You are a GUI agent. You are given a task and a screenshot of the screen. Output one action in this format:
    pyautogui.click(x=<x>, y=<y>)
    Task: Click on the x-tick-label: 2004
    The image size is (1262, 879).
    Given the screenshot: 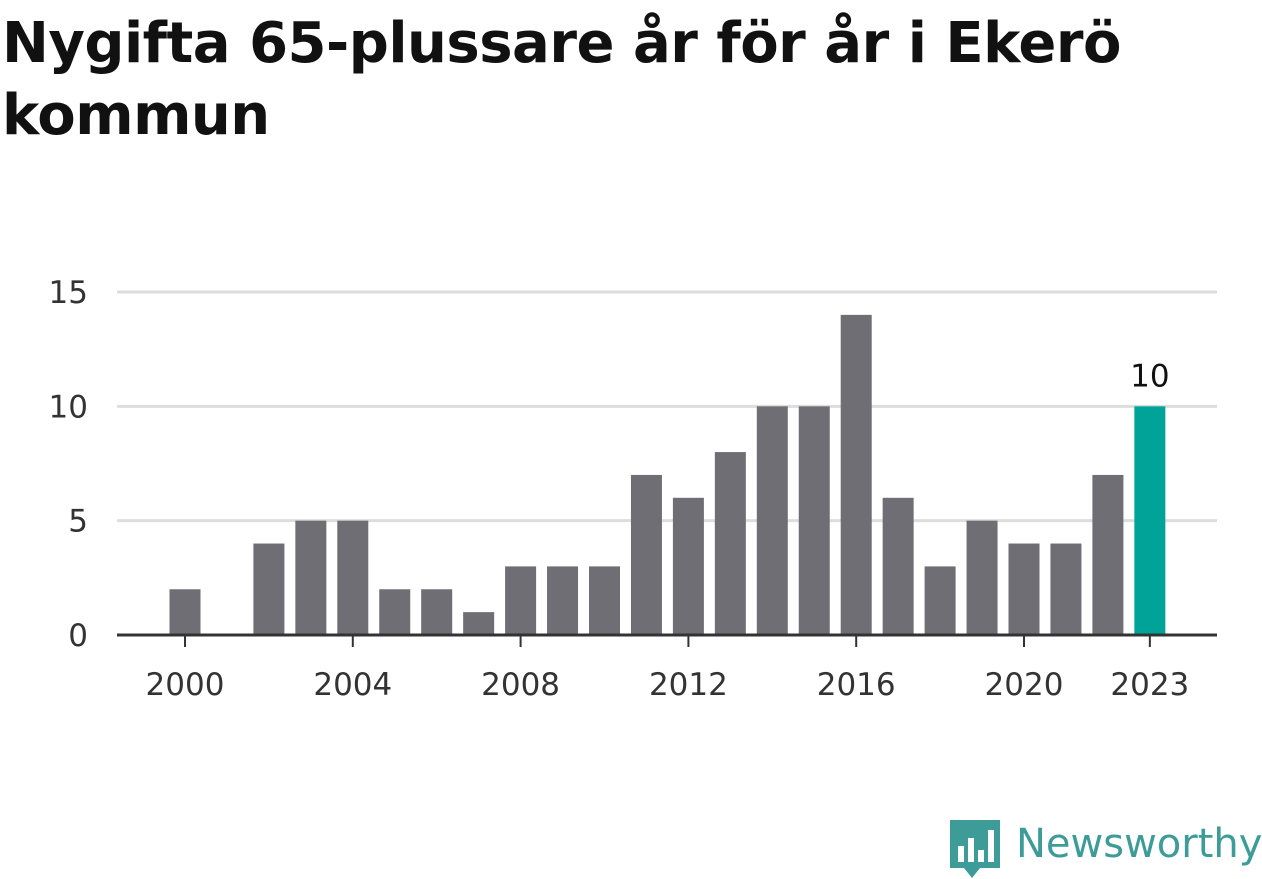 What is the action you would take?
    pyautogui.click(x=352, y=685)
    